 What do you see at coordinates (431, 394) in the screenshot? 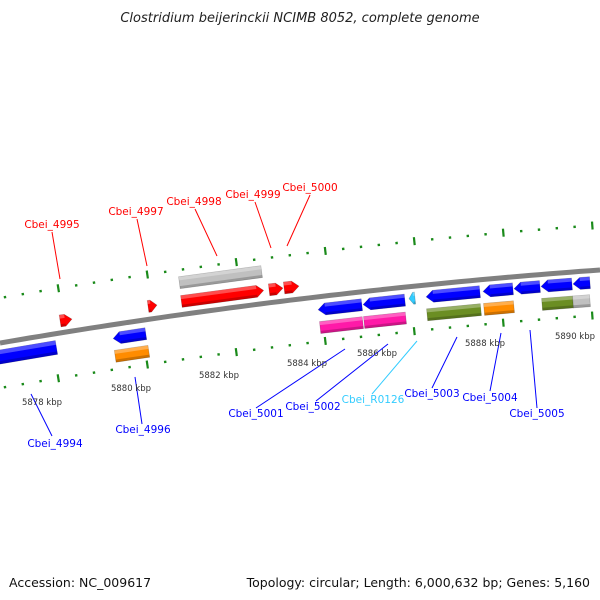
I see `gene-label-cbei_5003: Cbei_5003` at bounding box center [431, 394].